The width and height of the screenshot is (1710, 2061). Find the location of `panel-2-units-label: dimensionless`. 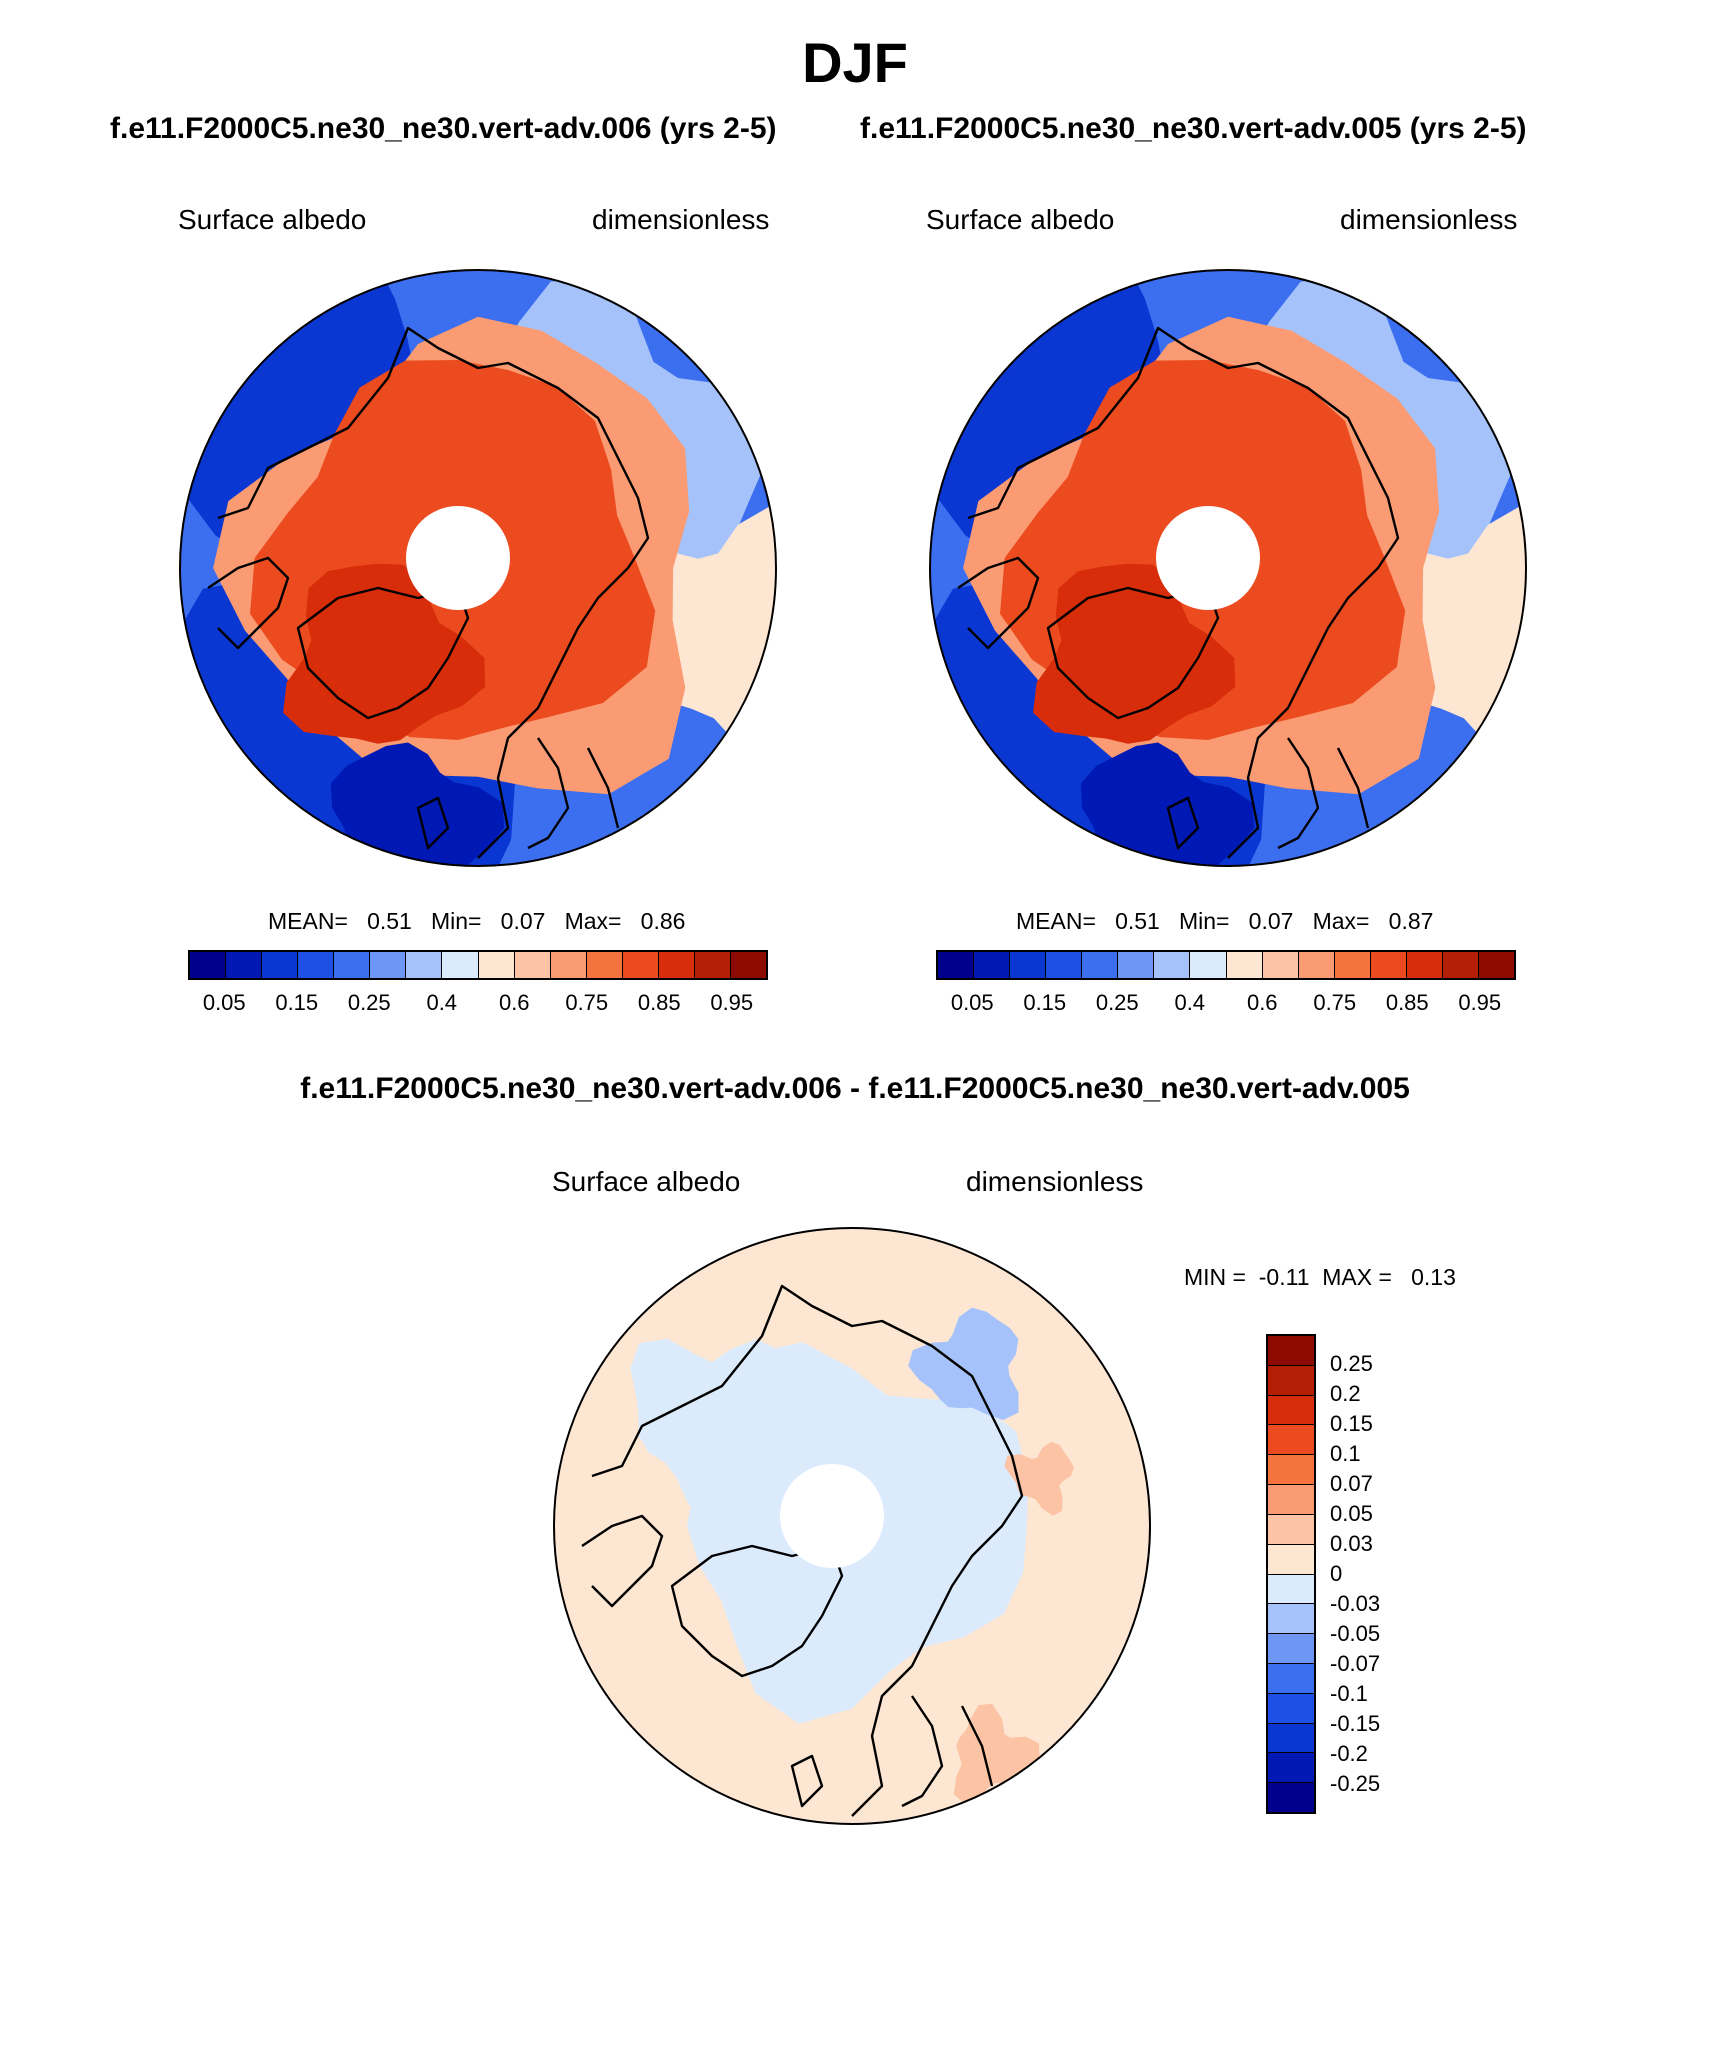

panel-2-units-label: dimensionless is located at coordinates (1429, 219).